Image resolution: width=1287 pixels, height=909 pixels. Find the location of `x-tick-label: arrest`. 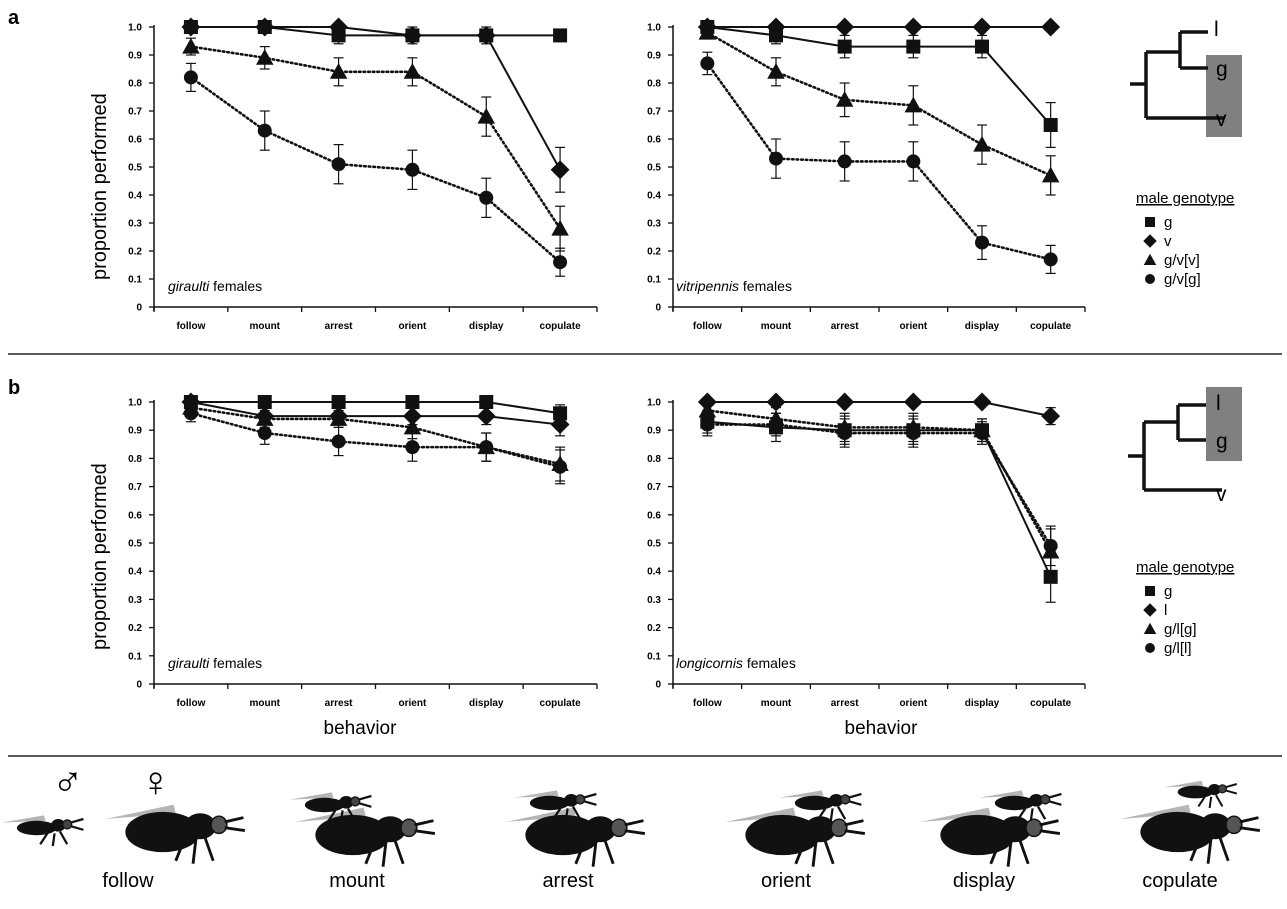

x-tick-label: arrest is located at coordinates (845, 326).